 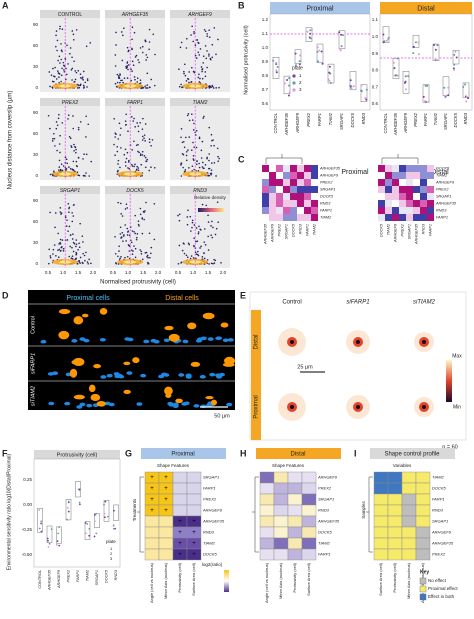 I want to click on cell-centre, so click(x=292, y=342).